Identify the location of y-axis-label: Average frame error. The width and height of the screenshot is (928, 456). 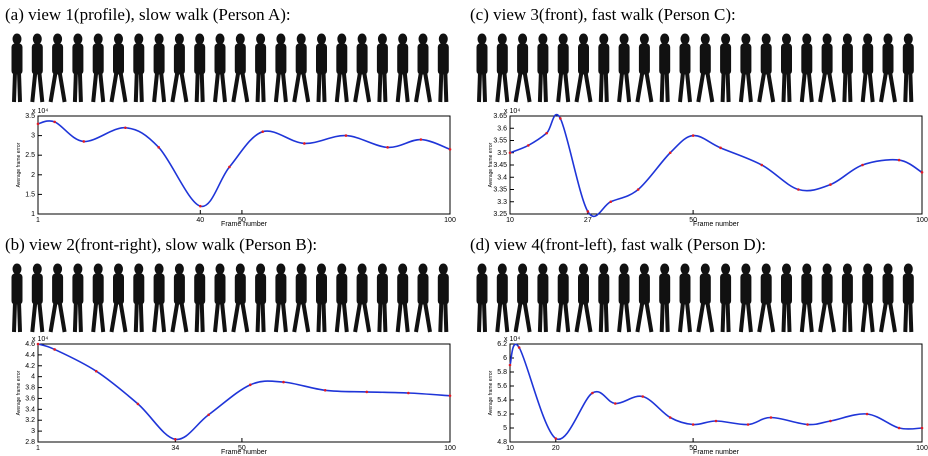
(491, 392).